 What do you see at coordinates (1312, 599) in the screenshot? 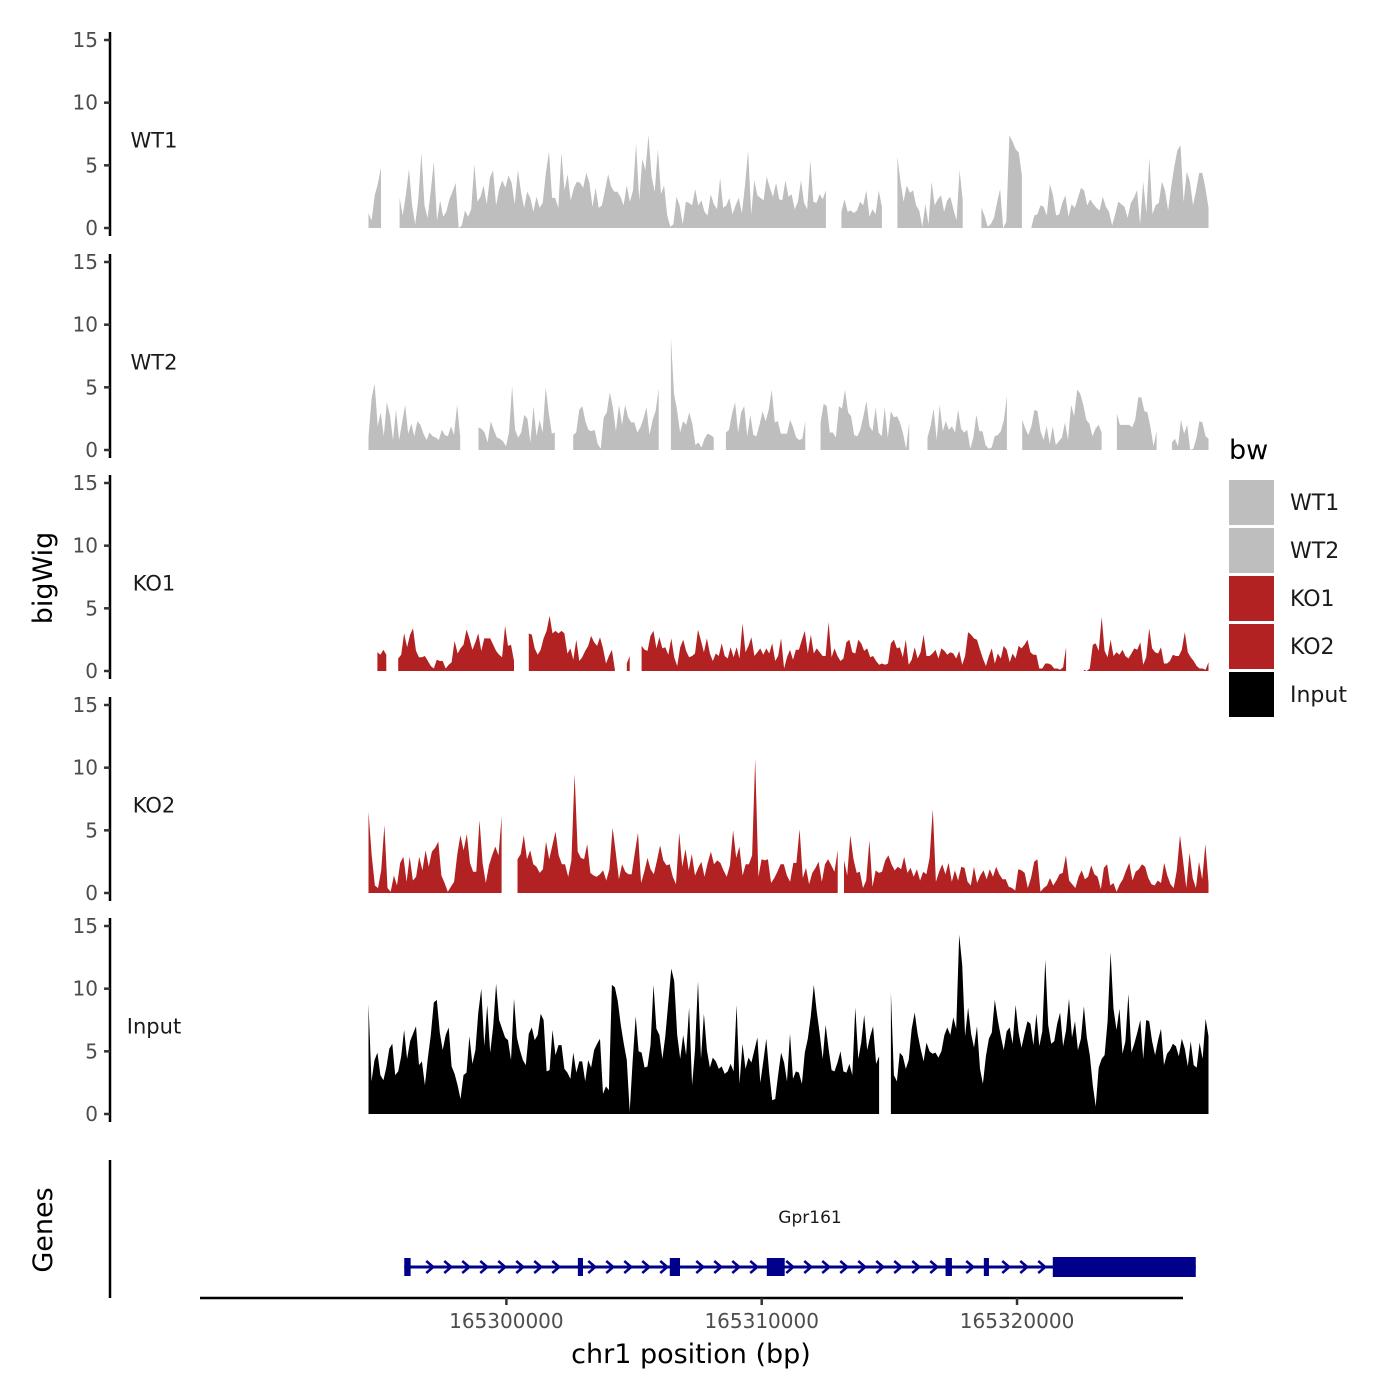
I see `legend-label: KO1` at bounding box center [1312, 599].